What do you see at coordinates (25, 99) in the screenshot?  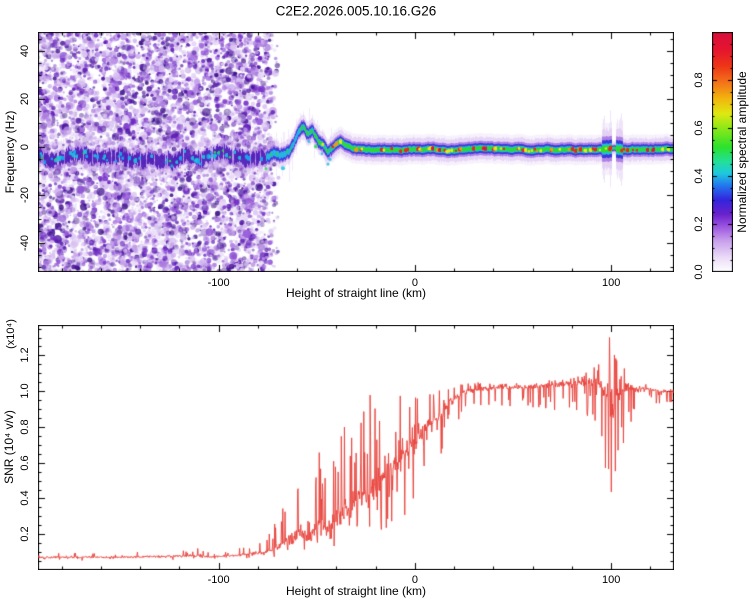 I see `y-tick-label: 20` at bounding box center [25, 99].